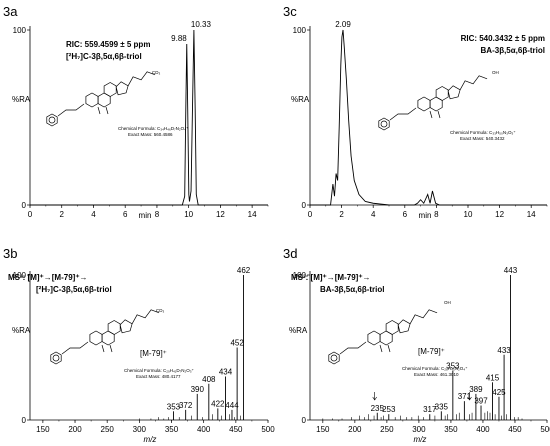 Image resolution: width=550 pixels, height=446 pixels. What do you see at coordinates (436, 374) in the screenshot?
I see `svg-text: Exact Mass: 461.3010` at bounding box center [436, 374].